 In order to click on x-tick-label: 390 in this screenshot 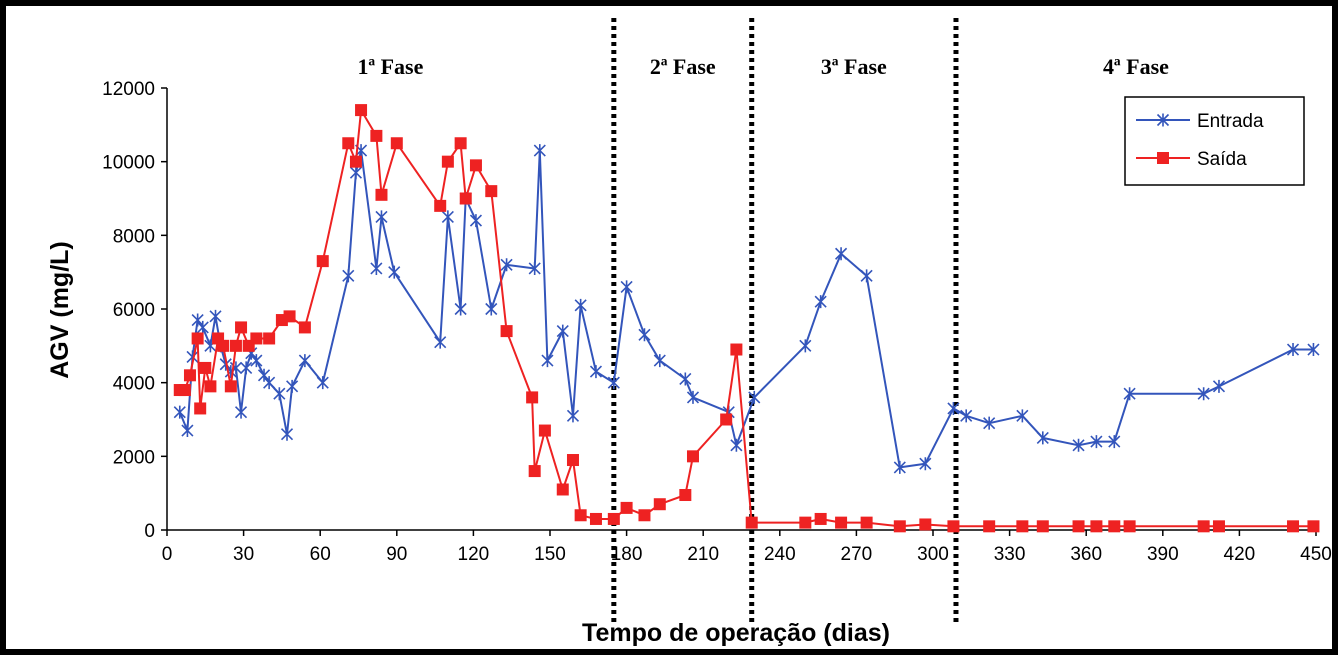, I will do `click(1163, 554)`.